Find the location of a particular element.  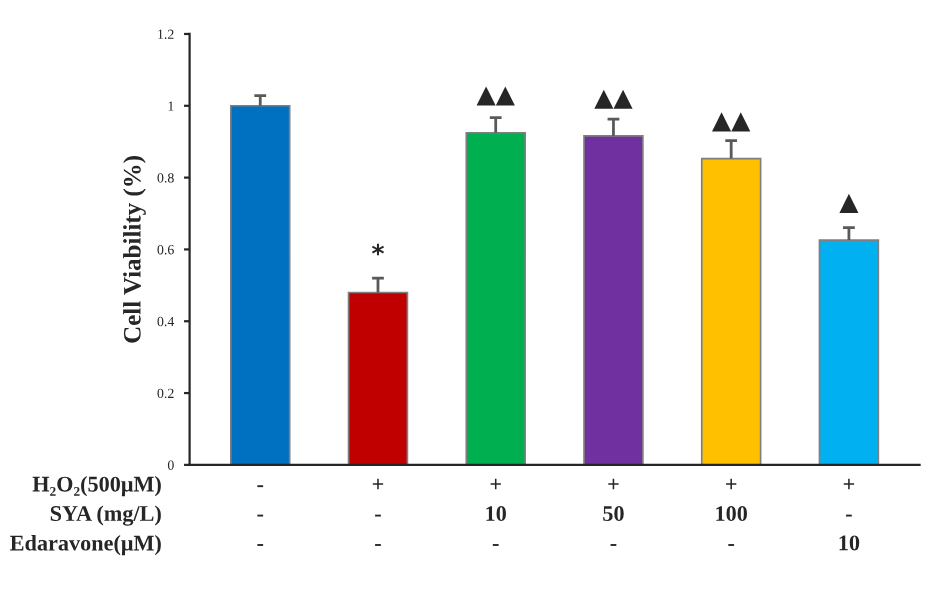

y-axis-title: Cell Viability (%) is located at coordinates (134, 249).